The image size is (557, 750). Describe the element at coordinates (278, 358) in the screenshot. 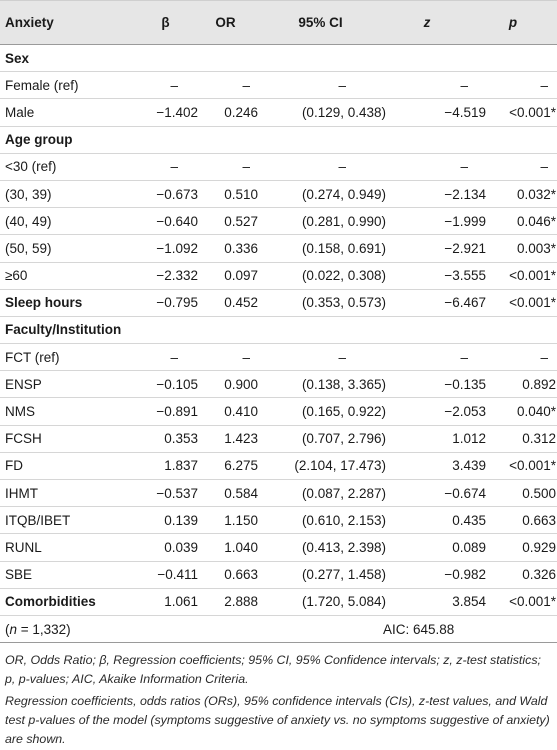

I see `table-row: FCT (ref) – – – – –` at that location.